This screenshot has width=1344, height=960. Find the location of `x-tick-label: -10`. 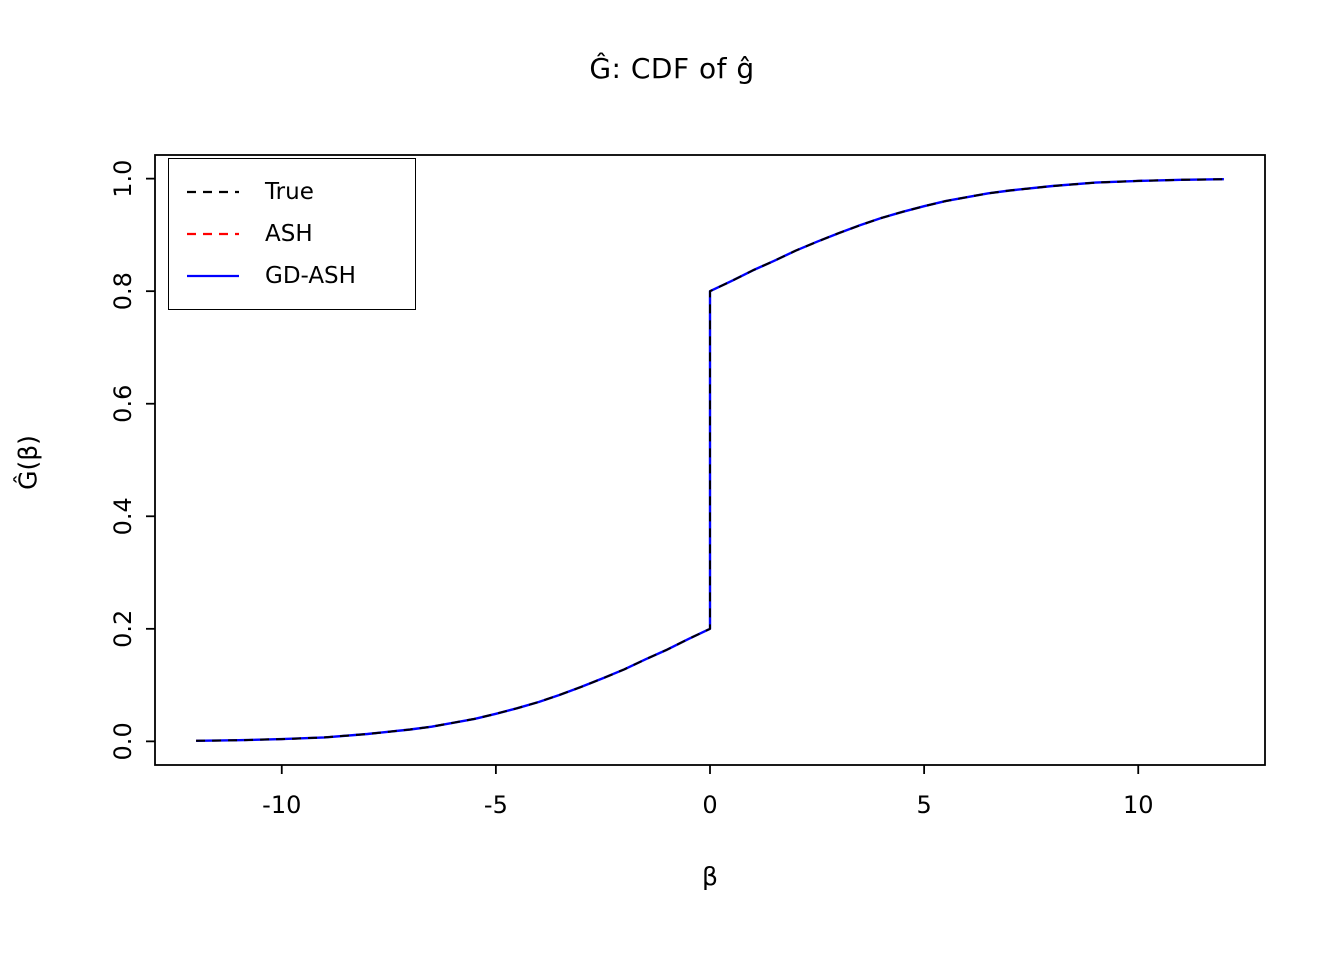

x-tick-label: -10 is located at coordinates (281, 805).